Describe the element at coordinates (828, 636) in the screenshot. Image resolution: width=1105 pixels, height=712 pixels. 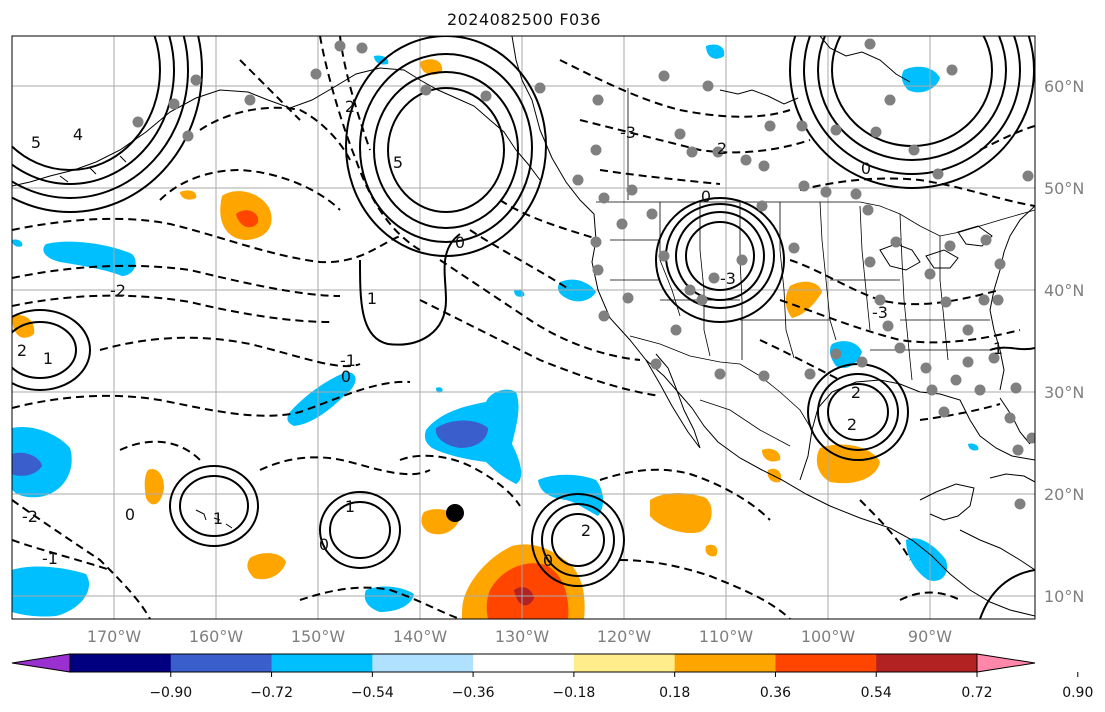
I see `longitude-tick-label: 100°W` at that location.